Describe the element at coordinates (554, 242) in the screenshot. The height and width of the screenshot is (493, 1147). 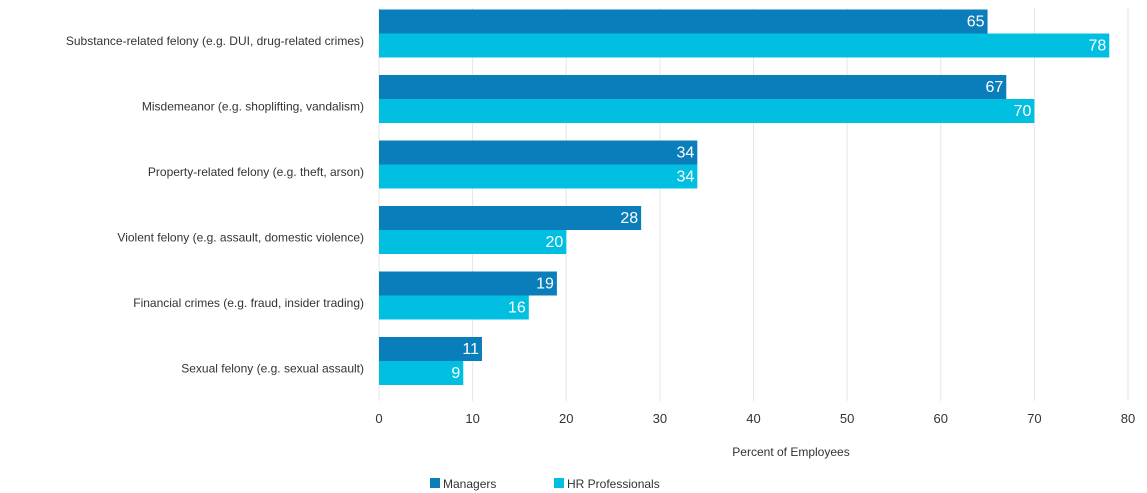
I see `bar-value-label: 20` at that location.